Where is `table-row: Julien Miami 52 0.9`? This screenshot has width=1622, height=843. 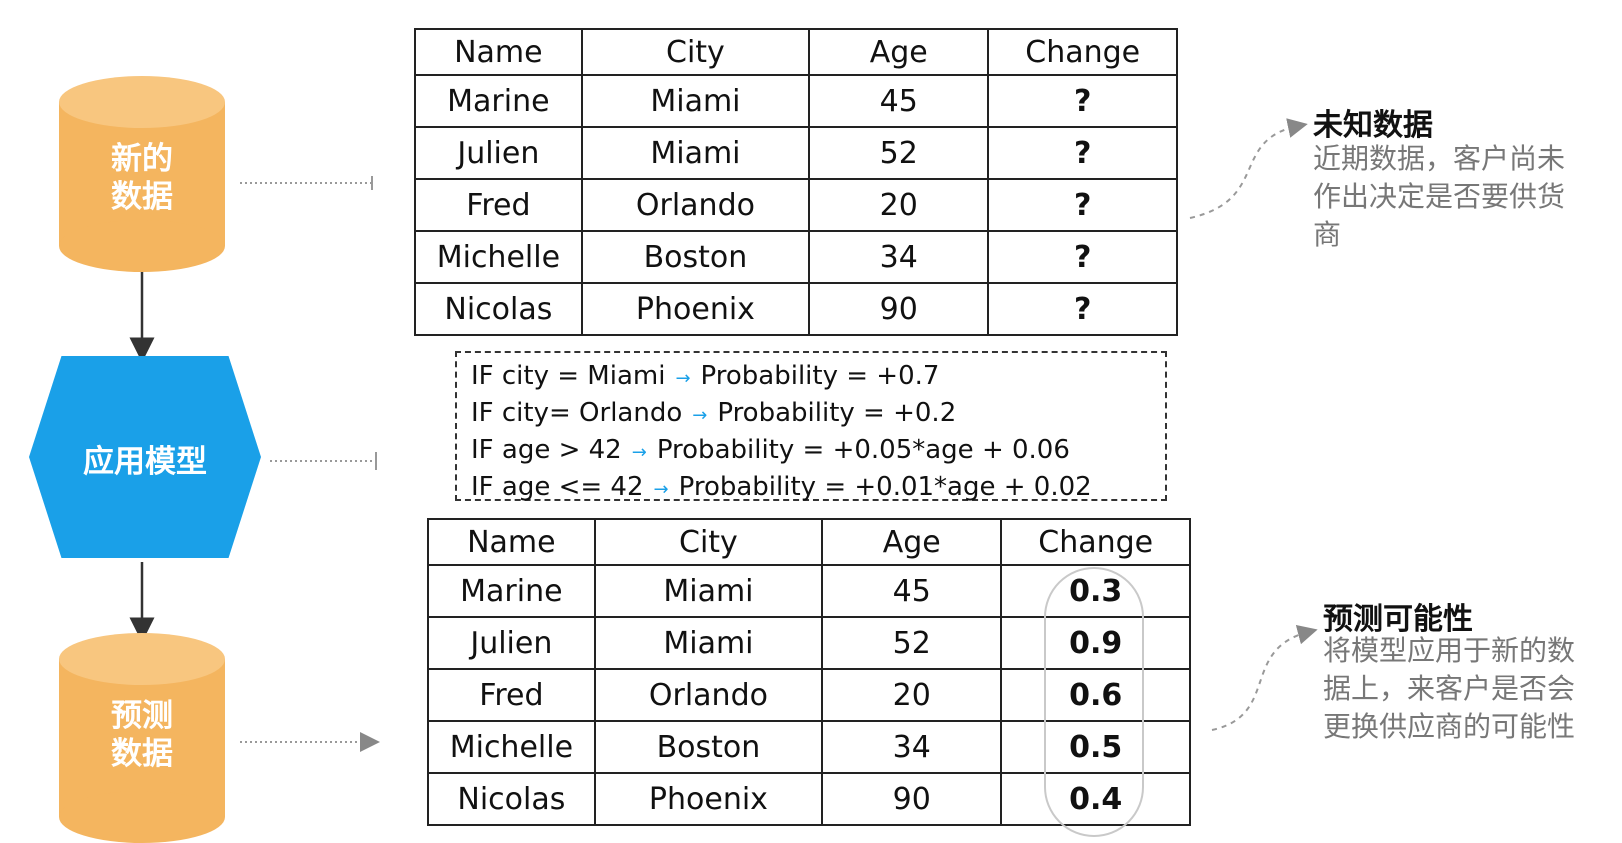
table-row: Julien Miami 52 0.9 is located at coordinates (809, 643).